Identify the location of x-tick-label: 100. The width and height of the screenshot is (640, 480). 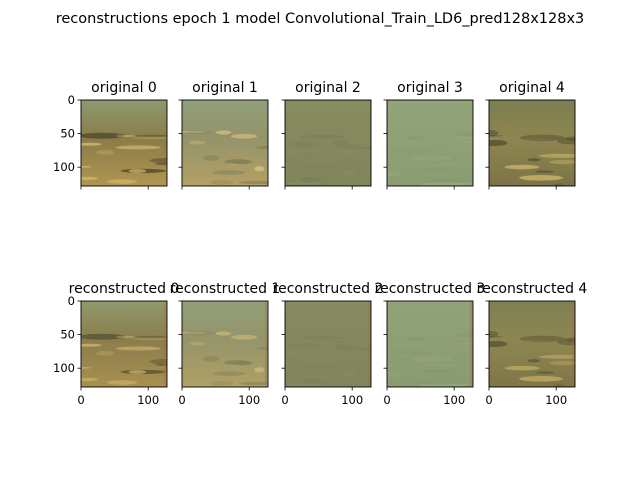
(454, 400).